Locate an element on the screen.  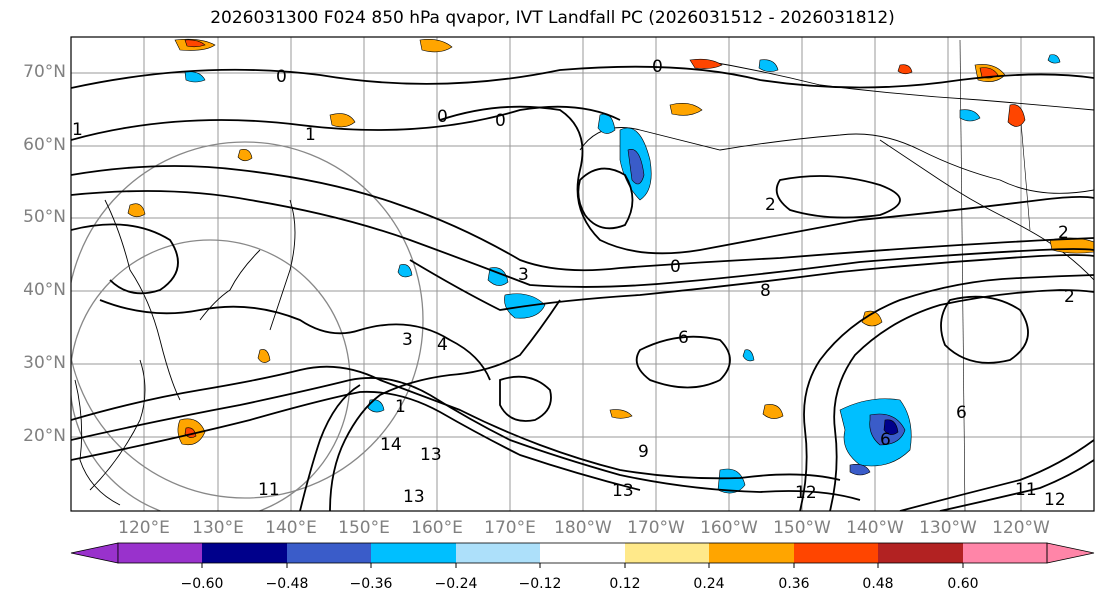
contour-label: 14 is located at coordinates (391, 445).